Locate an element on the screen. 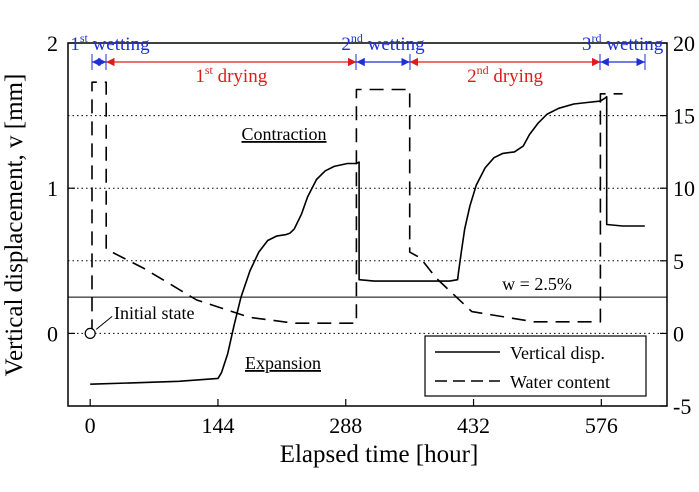 Image resolution: width=699 pixels, height=492 pixels. y2-tick-label: -5 is located at coordinates (682, 406).